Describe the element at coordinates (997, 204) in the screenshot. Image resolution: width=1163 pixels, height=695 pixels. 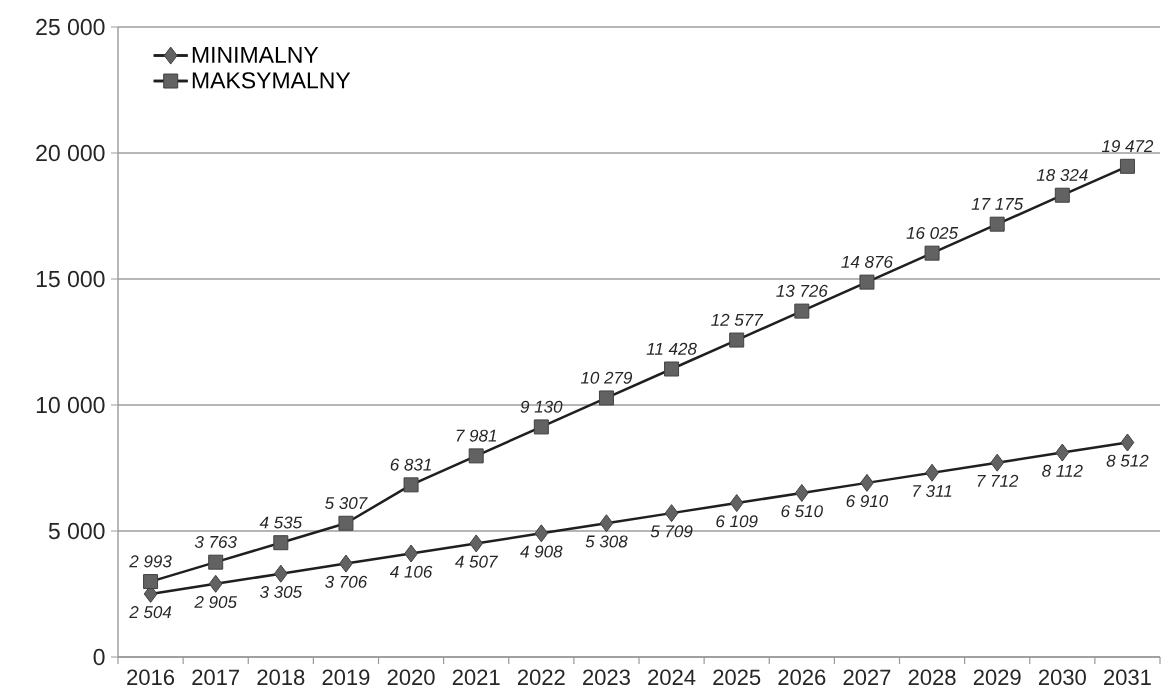
I see `data-label: 17 175` at that location.